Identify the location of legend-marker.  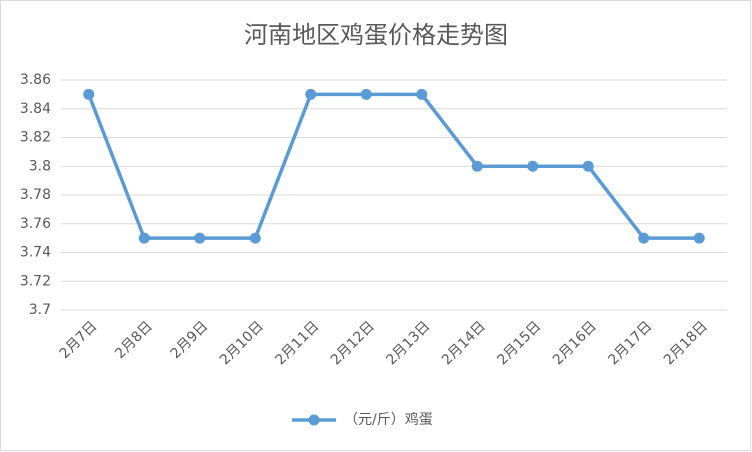
(314, 420).